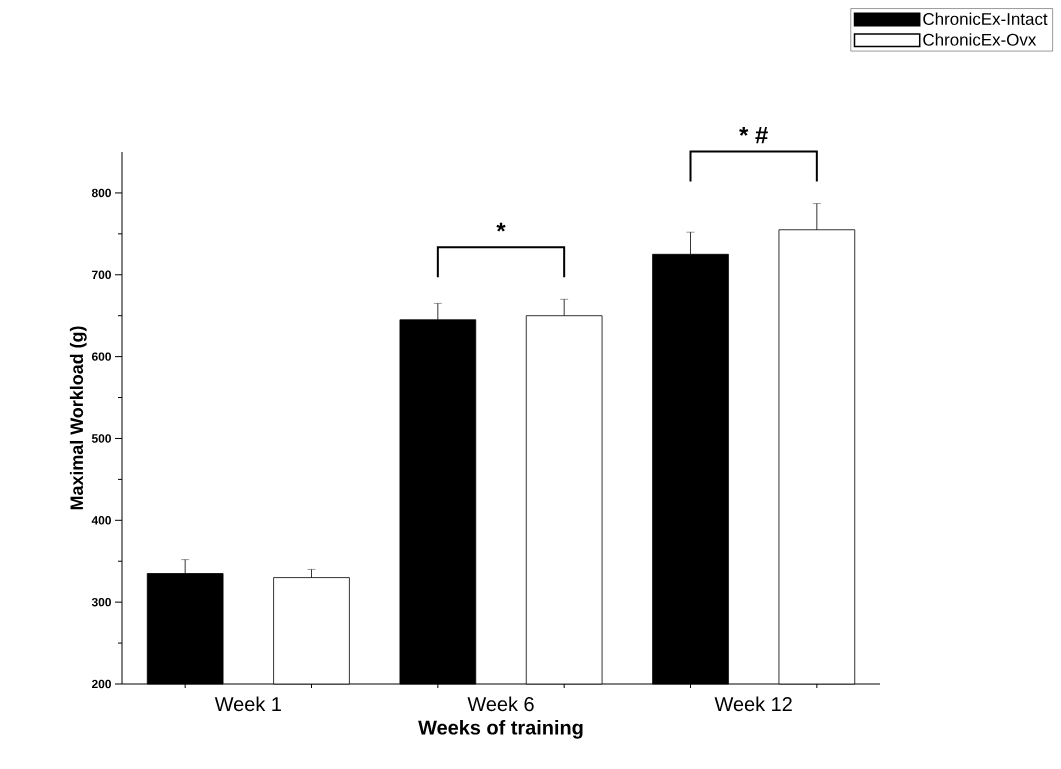 The width and height of the screenshot is (1061, 769). What do you see at coordinates (101, 684) in the screenshot?
I see `y-tick-label: 200` at bounding box center [101, 684].